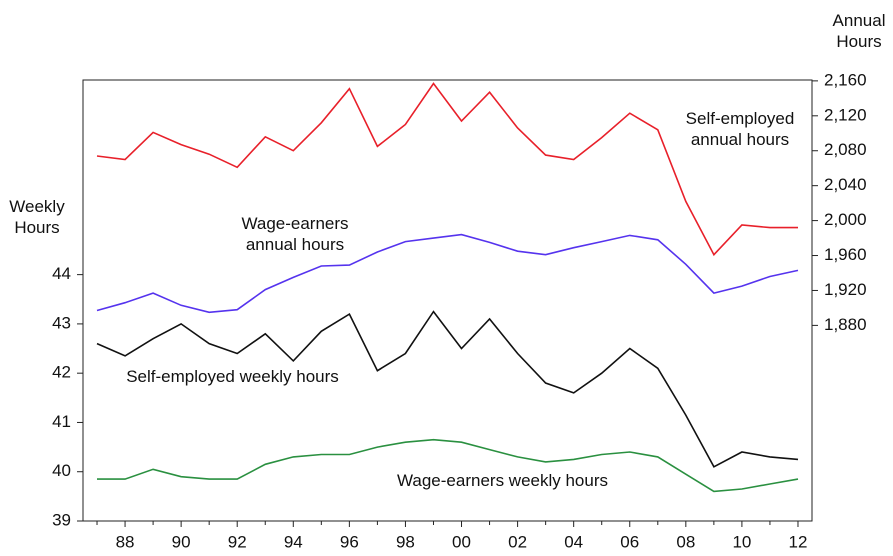 The width and height of the screenshot is (893, 556). What do you see at coordinates (573, 541) in the screenshot?
I see `x-tick-label: 04` at bounding box center [573, 541].